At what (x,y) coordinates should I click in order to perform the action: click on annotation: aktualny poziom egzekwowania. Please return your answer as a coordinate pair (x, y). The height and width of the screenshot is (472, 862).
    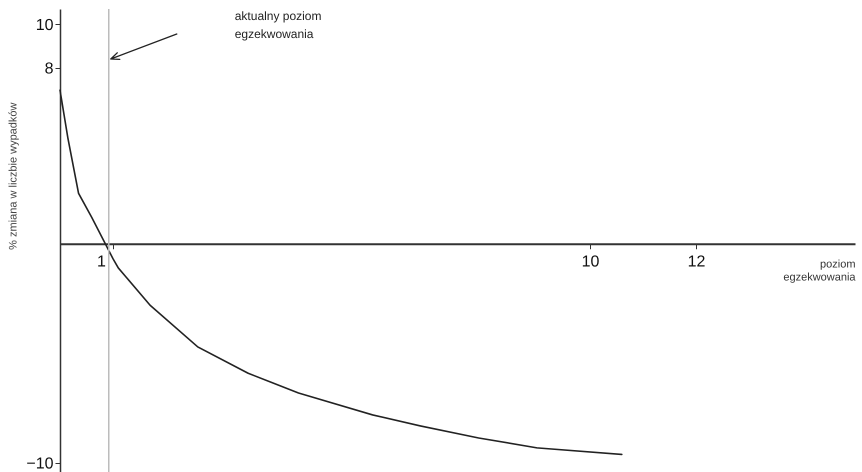
    Looking at the image, I should click on (278, 25).